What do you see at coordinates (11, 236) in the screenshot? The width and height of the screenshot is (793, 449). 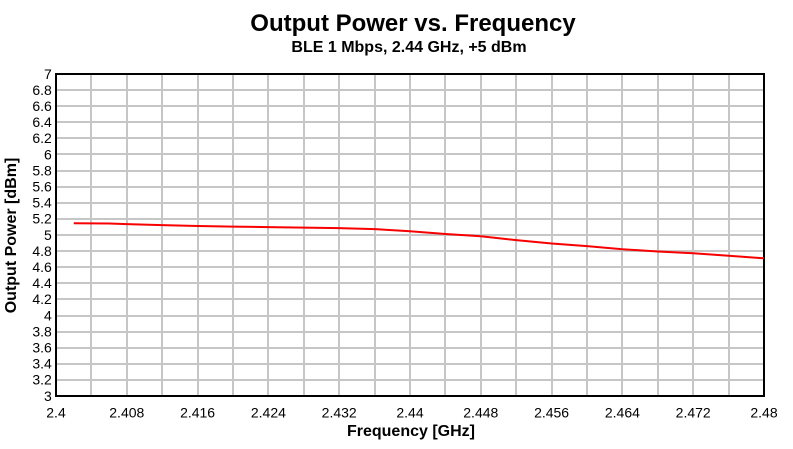 I see `svg-text: Output Power [dBm]` at bounding box center [11, 236].